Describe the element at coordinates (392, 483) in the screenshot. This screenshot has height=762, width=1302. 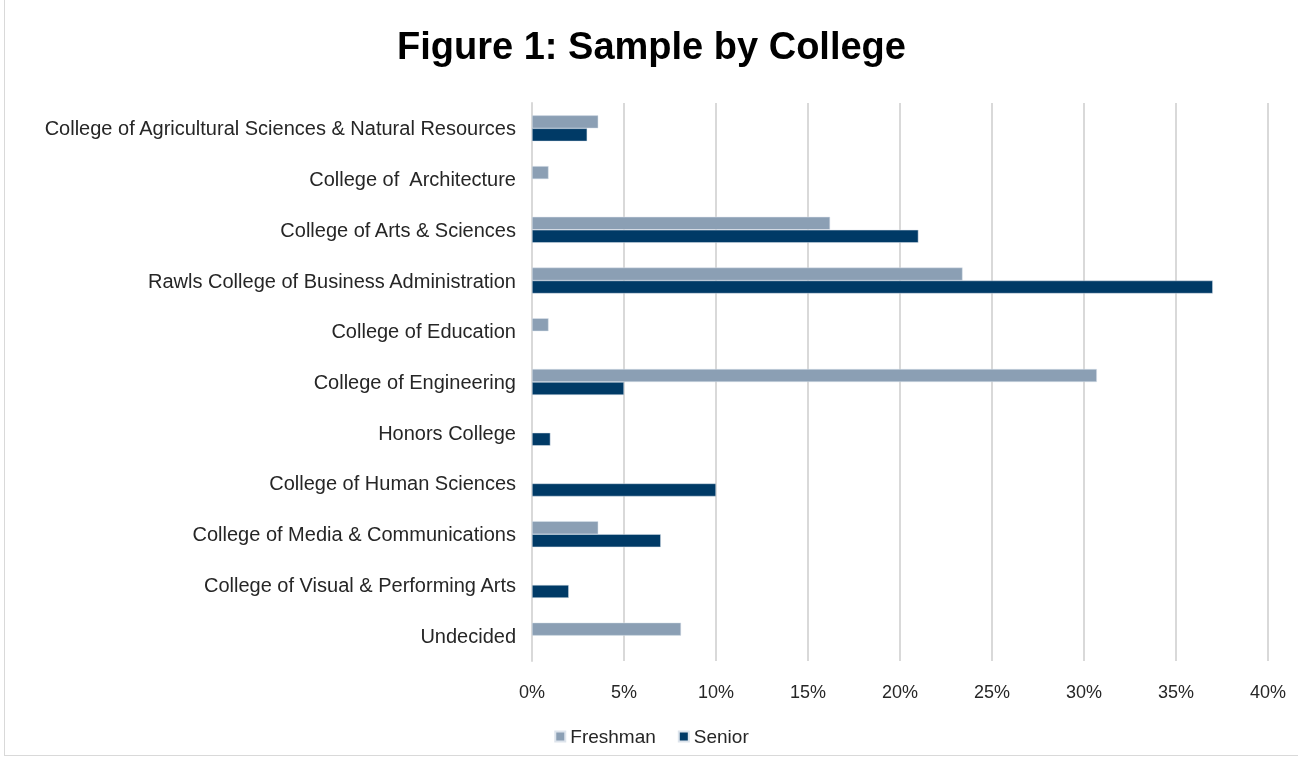
I see `y-tick-label: College of Human Sciences` at that location.